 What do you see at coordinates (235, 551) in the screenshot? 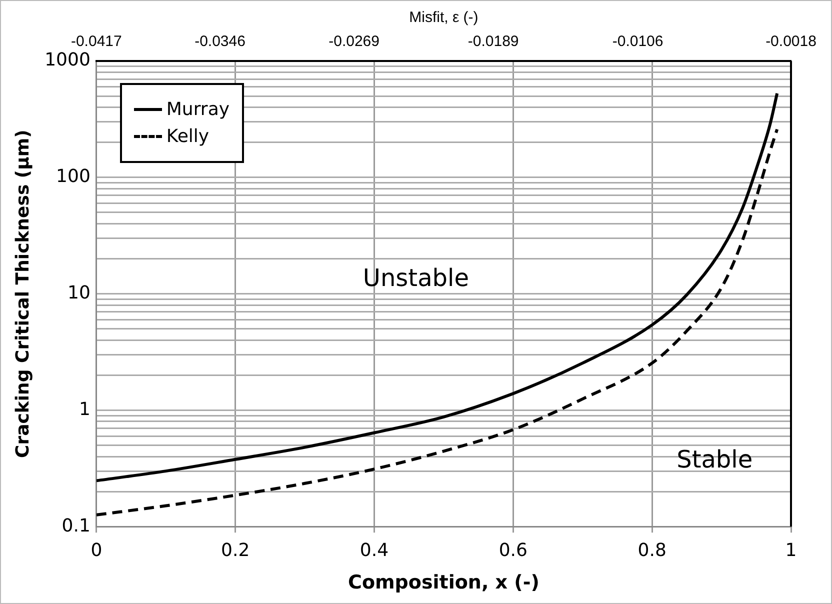
I see `x-tick-label: 0.2` at bounding box center [235, 551].